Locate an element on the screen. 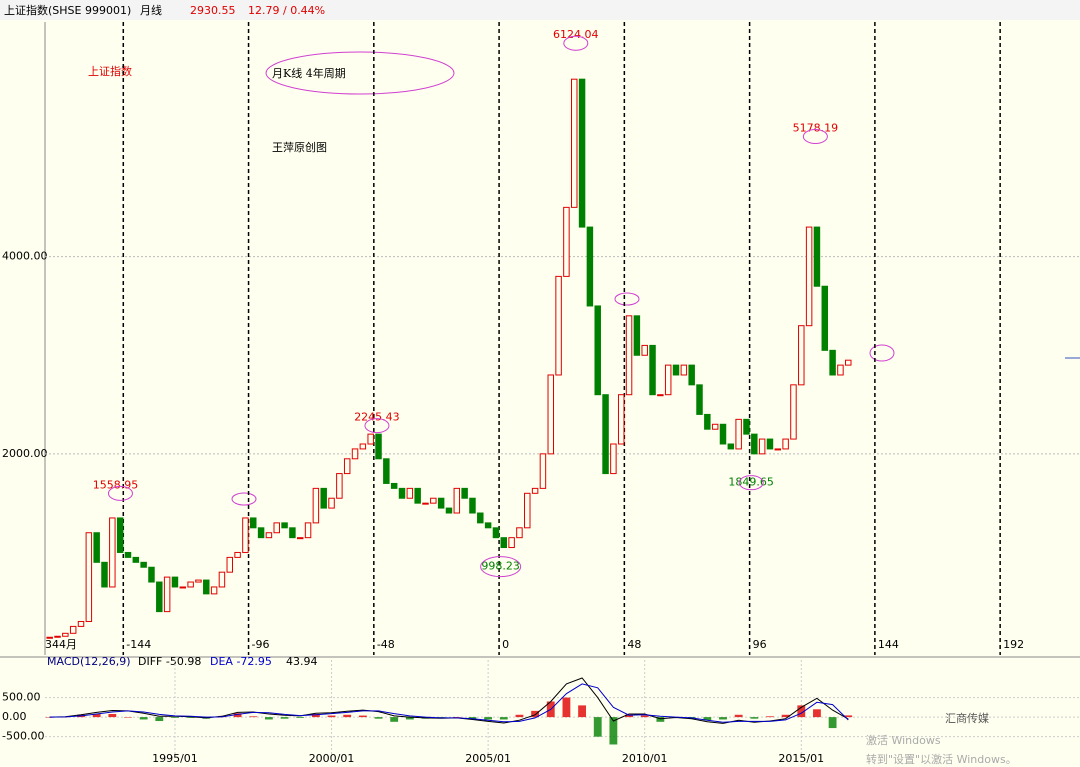  macd-dea: DEA -72.95 is located at coordinates (241, 661).